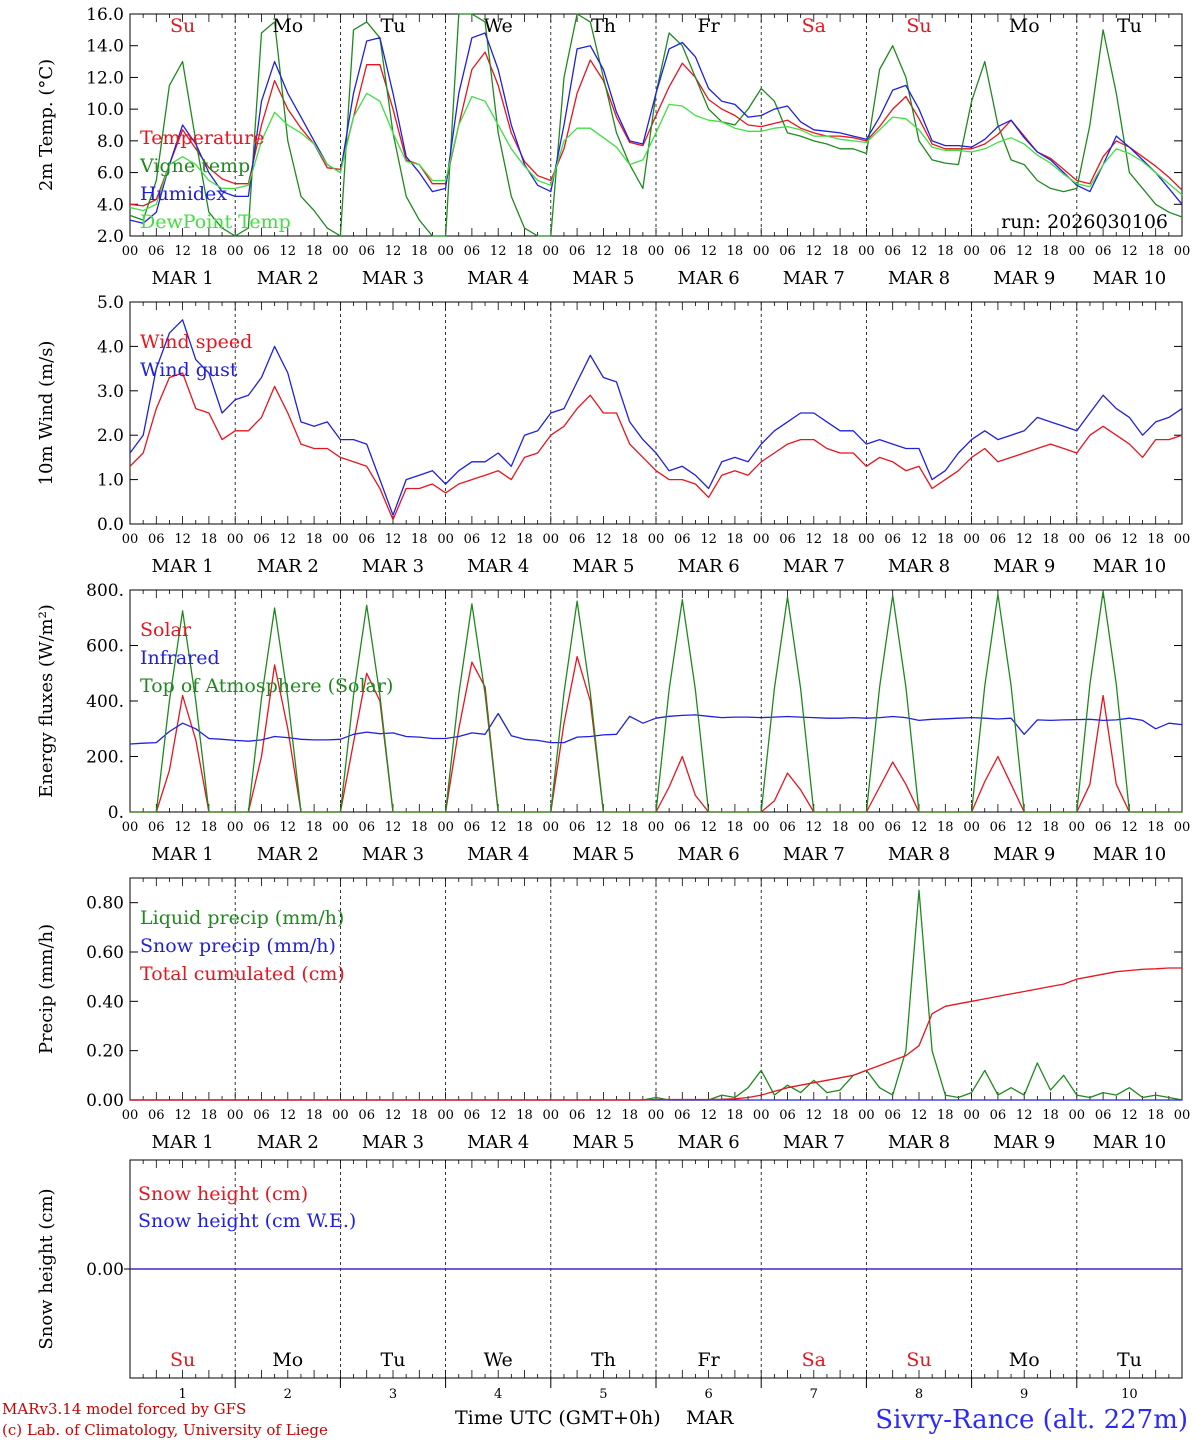 Image resolution: width=1194 pixels, height=1440 pixels. Describe the element at coordinates (498, 1142) in the screenshot. I see `precip-date-label: MAR 4` at that location.